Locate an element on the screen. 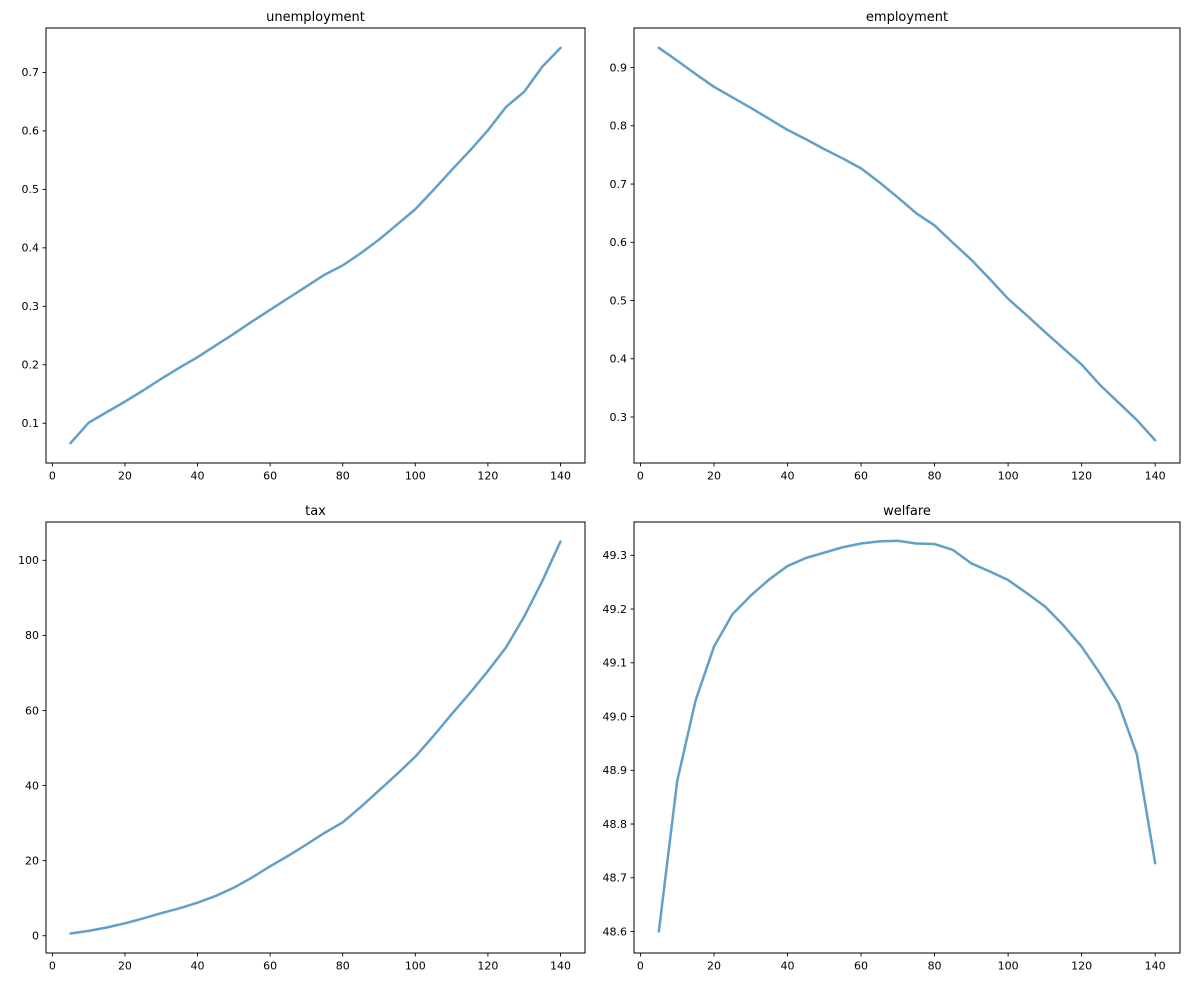 The width and height of the screenshot is (1189, 989). y-tick-label: 0.9 is located at coordinates (619, 67).